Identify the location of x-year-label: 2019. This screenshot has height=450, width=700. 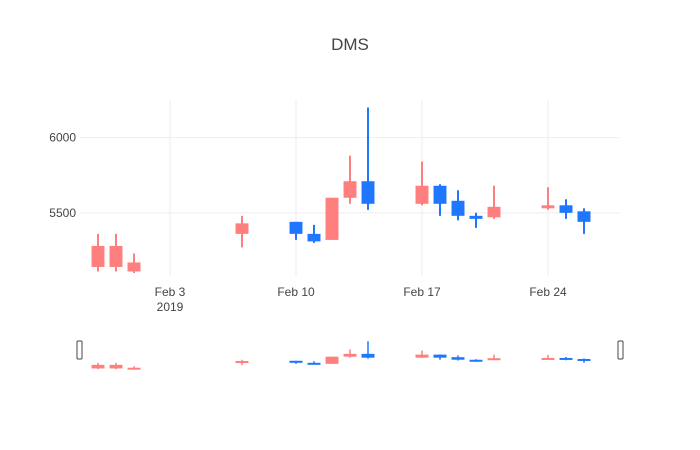
(170, 307).